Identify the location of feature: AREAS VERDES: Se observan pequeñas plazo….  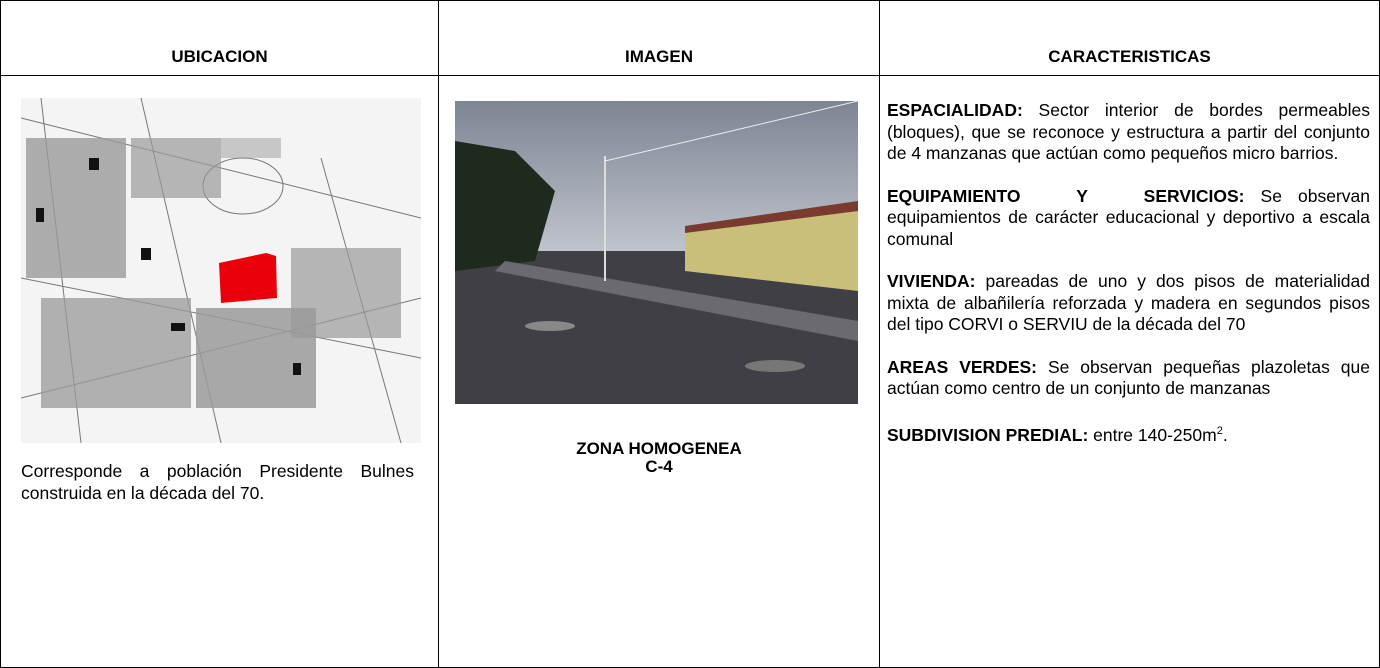
(1128, 378).